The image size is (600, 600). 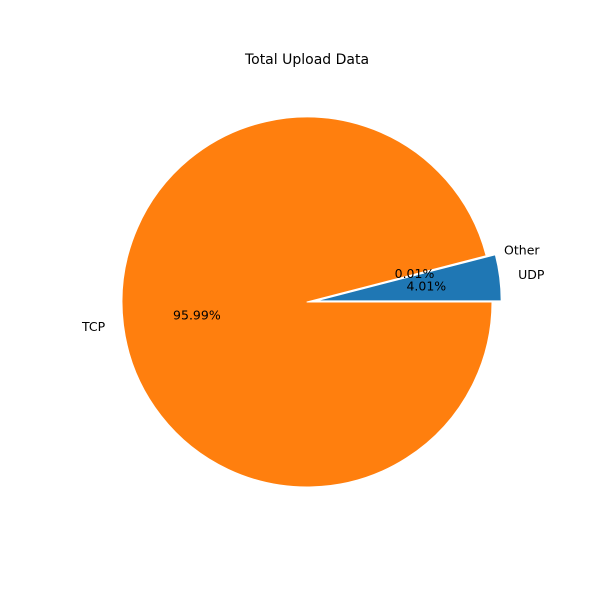 I want to click on pie-pct-udp: 4.01%, so click(x=426, y=285).